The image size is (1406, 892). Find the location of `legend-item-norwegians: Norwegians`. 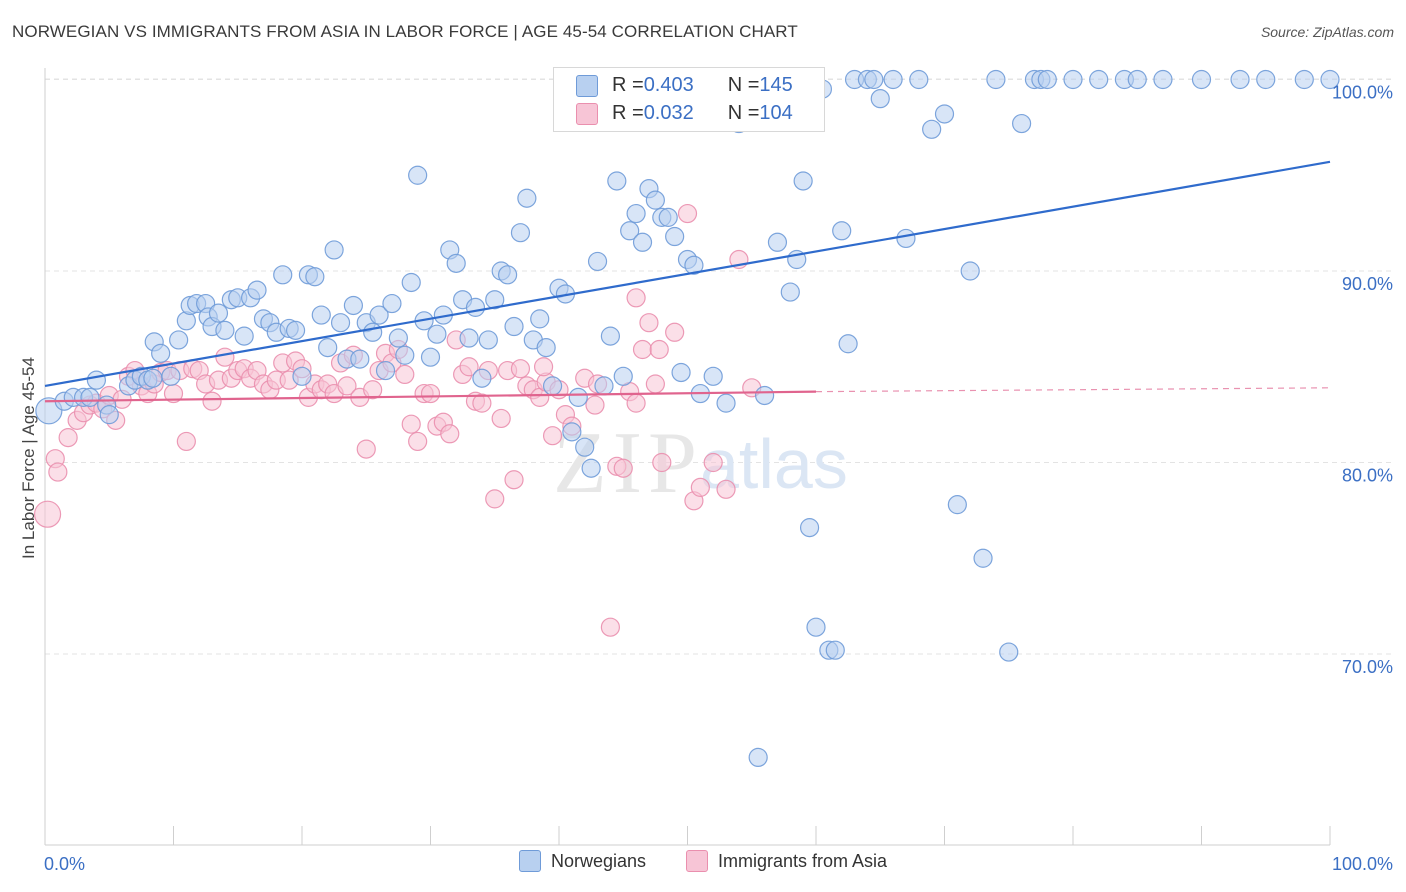

legend-item-norwegians: Norwegians is located at coordinates (582, 861).